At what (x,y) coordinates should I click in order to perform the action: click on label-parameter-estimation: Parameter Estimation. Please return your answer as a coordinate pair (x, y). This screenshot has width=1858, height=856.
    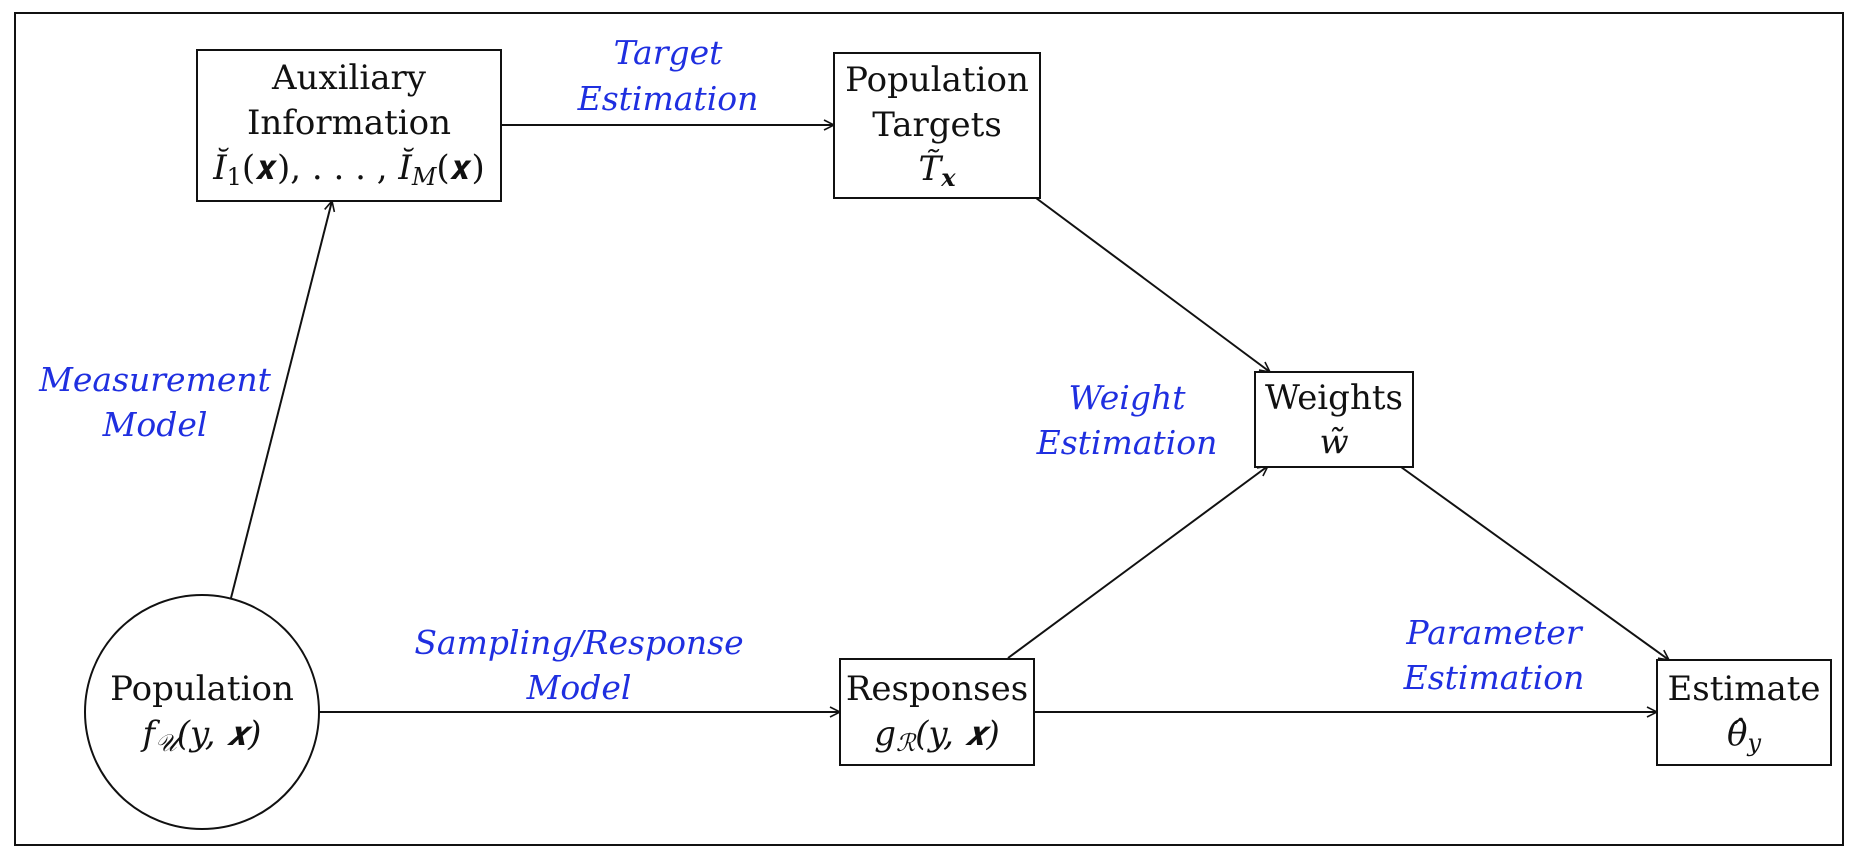
    Looking at the image, I should click on (1494, 655).